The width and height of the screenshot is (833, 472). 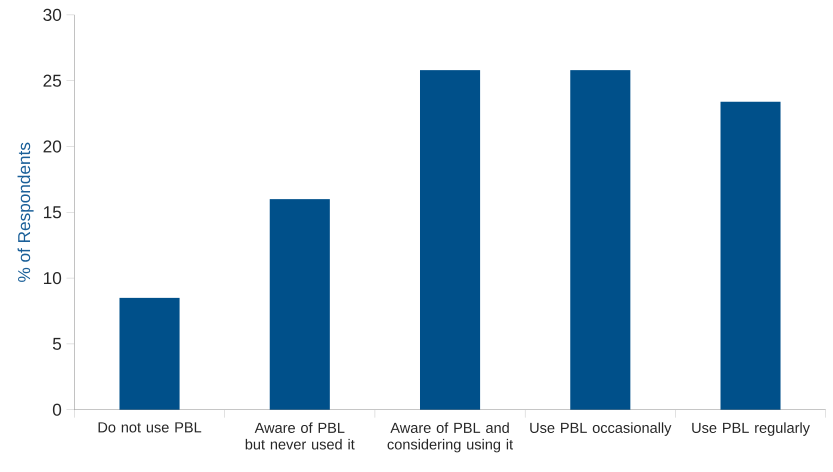 I want to click on x-tick-label: Do not use PBL, so click(x=150, y=427).